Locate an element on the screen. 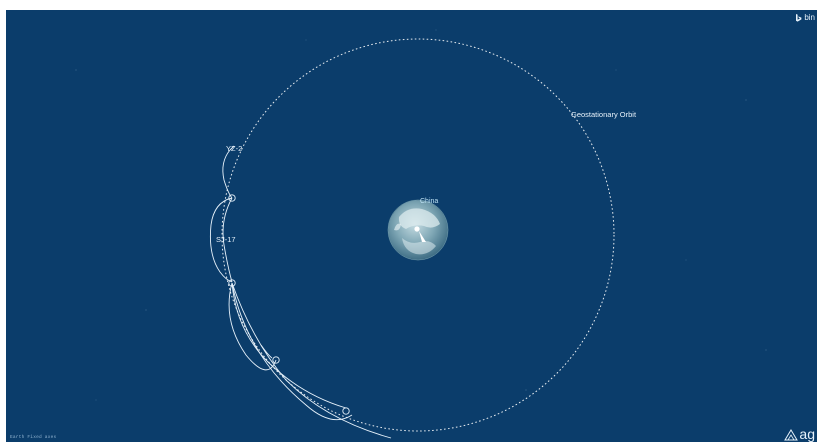 Image resolution: width=823 pixels, height=444 pixels. reference-frame-label: Earth Fixed axes is located at coordinates (33, 437).